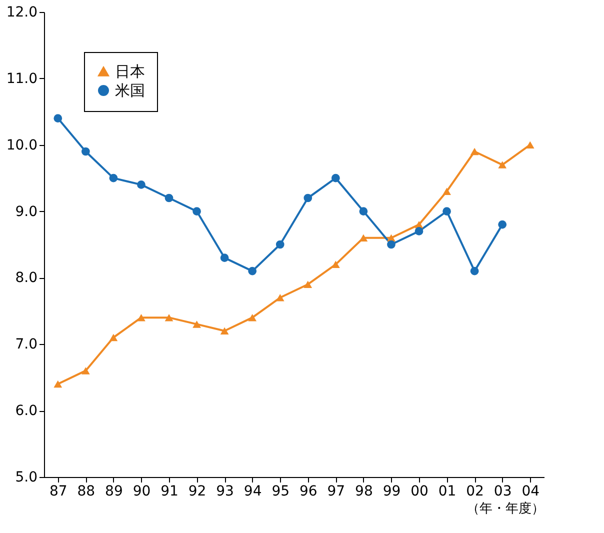  I want to click on x-tick-label: 89, so click(114, 492).